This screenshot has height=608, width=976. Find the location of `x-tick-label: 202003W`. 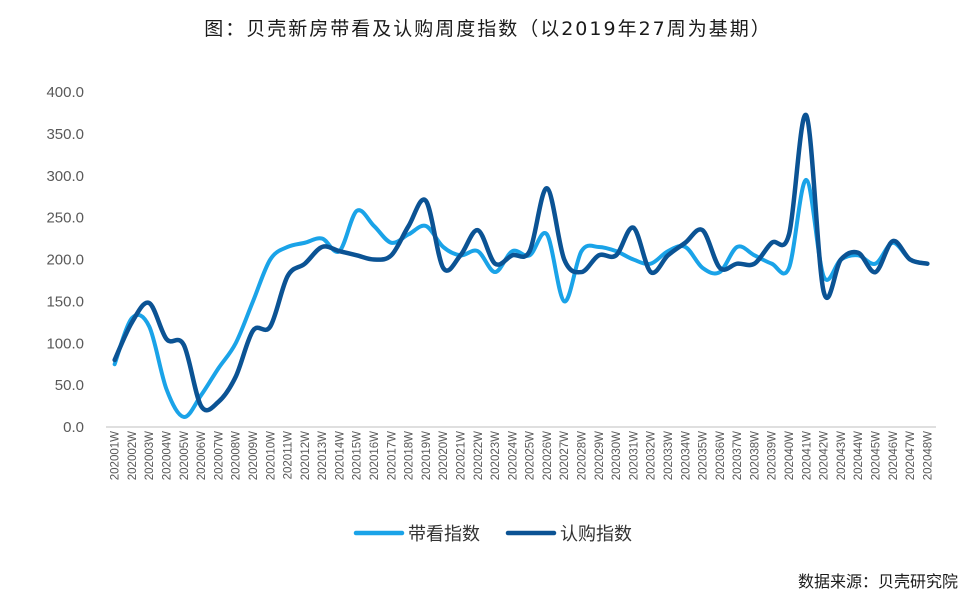

x-tick-label: 202003W is located at coordinates (150, 455).